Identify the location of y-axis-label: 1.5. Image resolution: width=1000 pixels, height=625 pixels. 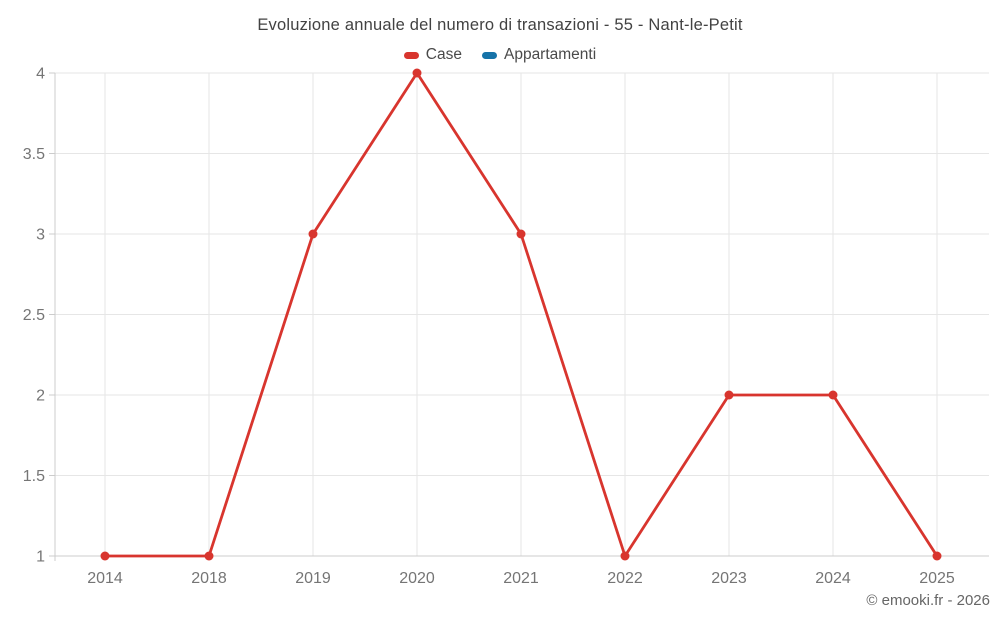
(34, 476).